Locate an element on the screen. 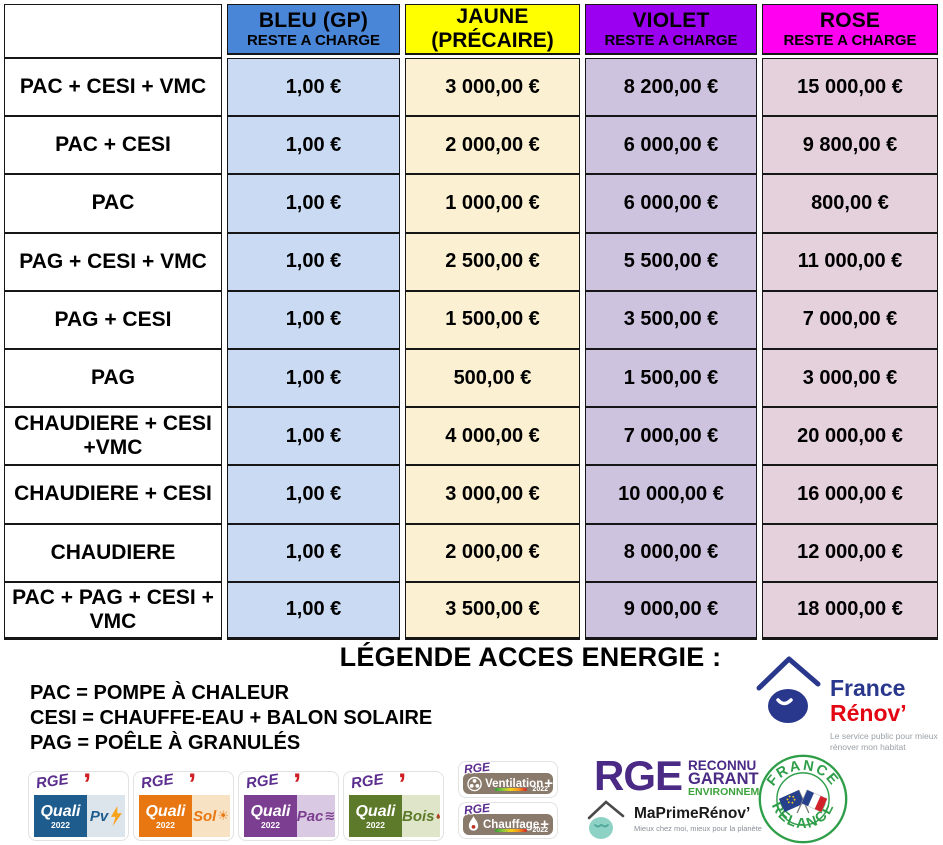  price-cell: 1 000,00 € is located at coordinates (492, 203).